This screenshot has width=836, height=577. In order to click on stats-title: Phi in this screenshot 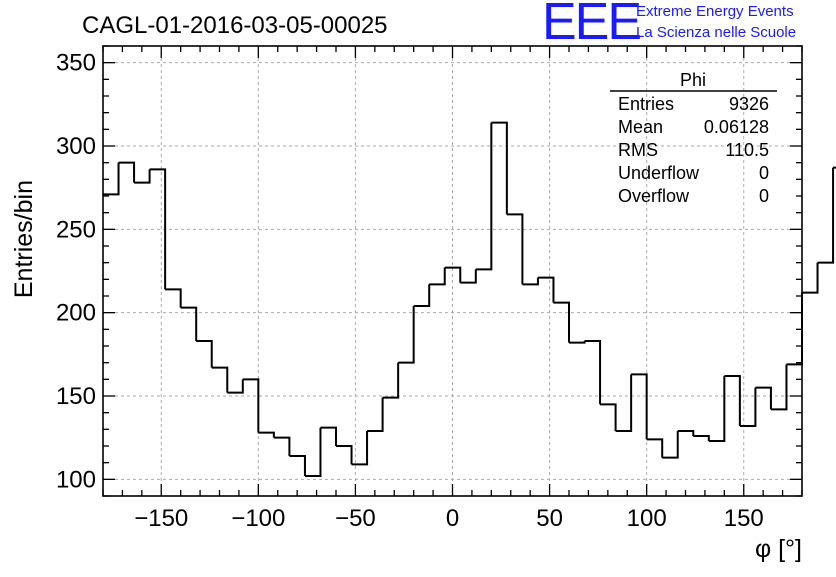, I will do `click(693, 80)`.